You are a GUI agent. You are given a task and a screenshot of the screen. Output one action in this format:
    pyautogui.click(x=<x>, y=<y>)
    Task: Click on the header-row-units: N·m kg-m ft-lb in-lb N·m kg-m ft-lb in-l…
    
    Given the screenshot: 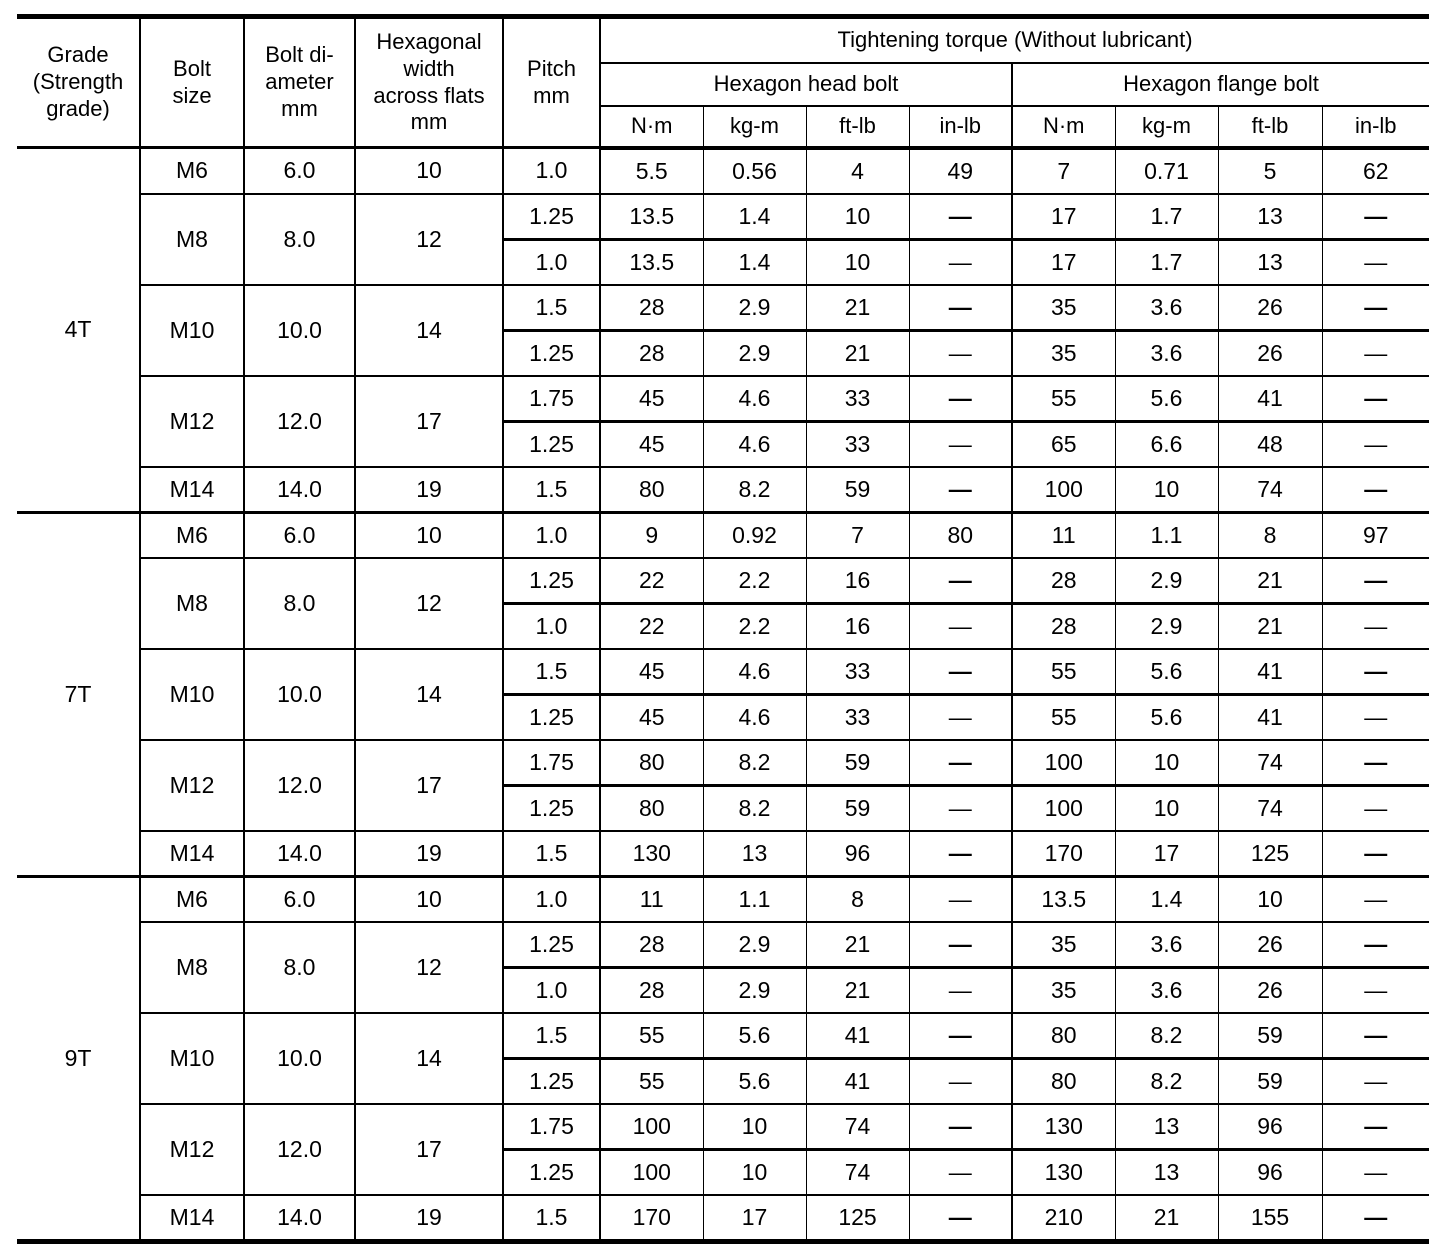 What is the action you would take?
    pyautogui.click(x=723, y=127)
    